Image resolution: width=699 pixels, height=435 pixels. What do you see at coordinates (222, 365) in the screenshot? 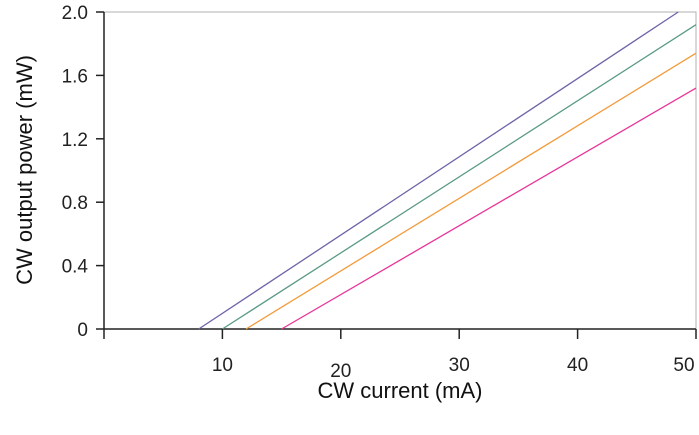
I see `x-tick-label: 10` at bounding box center [222, 365].